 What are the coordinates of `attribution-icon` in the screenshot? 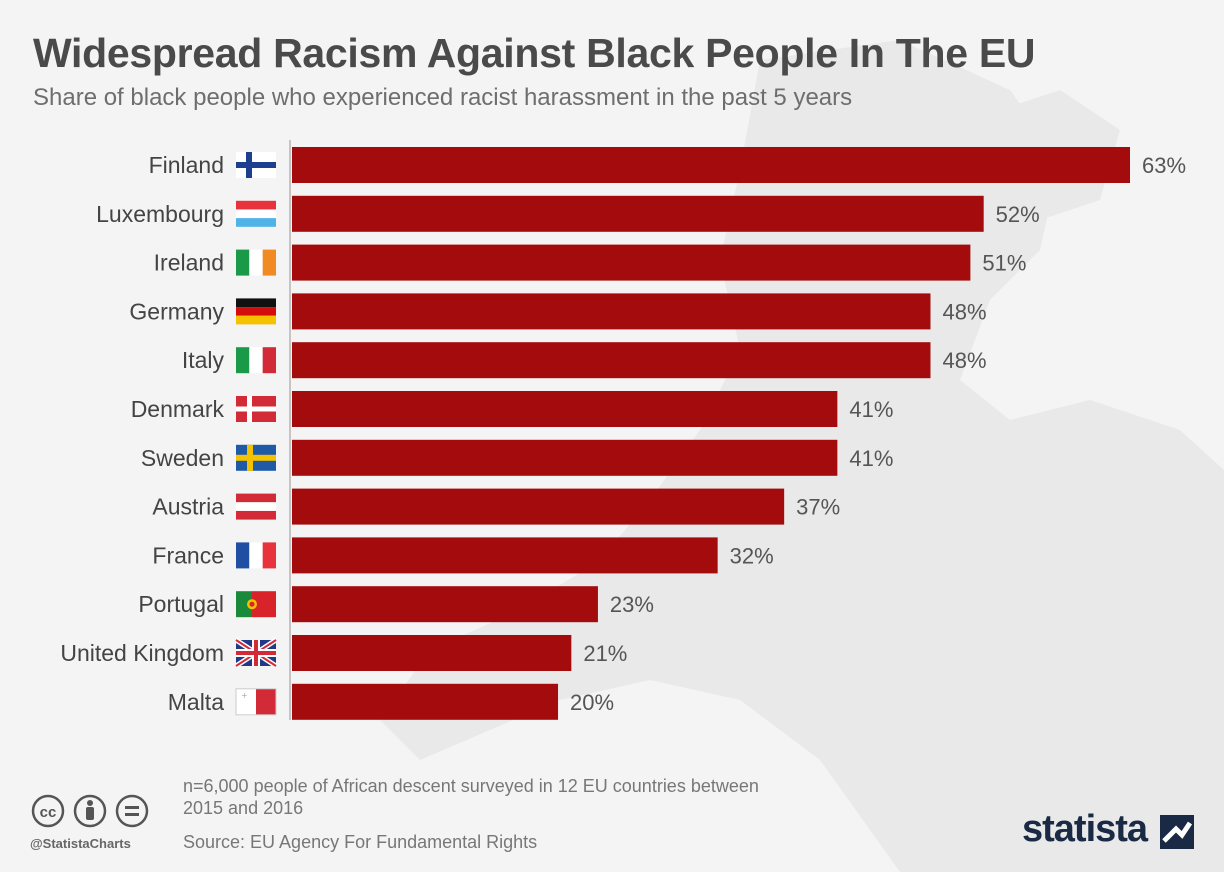 It's located at (90, 811).